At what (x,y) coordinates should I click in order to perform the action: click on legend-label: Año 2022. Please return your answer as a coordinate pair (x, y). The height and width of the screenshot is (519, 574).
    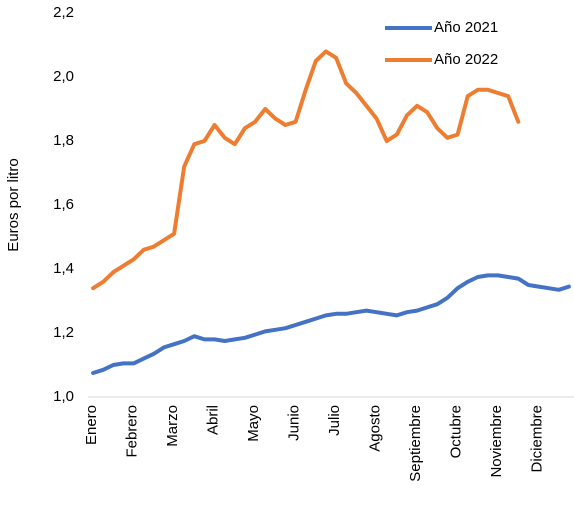
    Looking at the image, I should click on (466, 59).